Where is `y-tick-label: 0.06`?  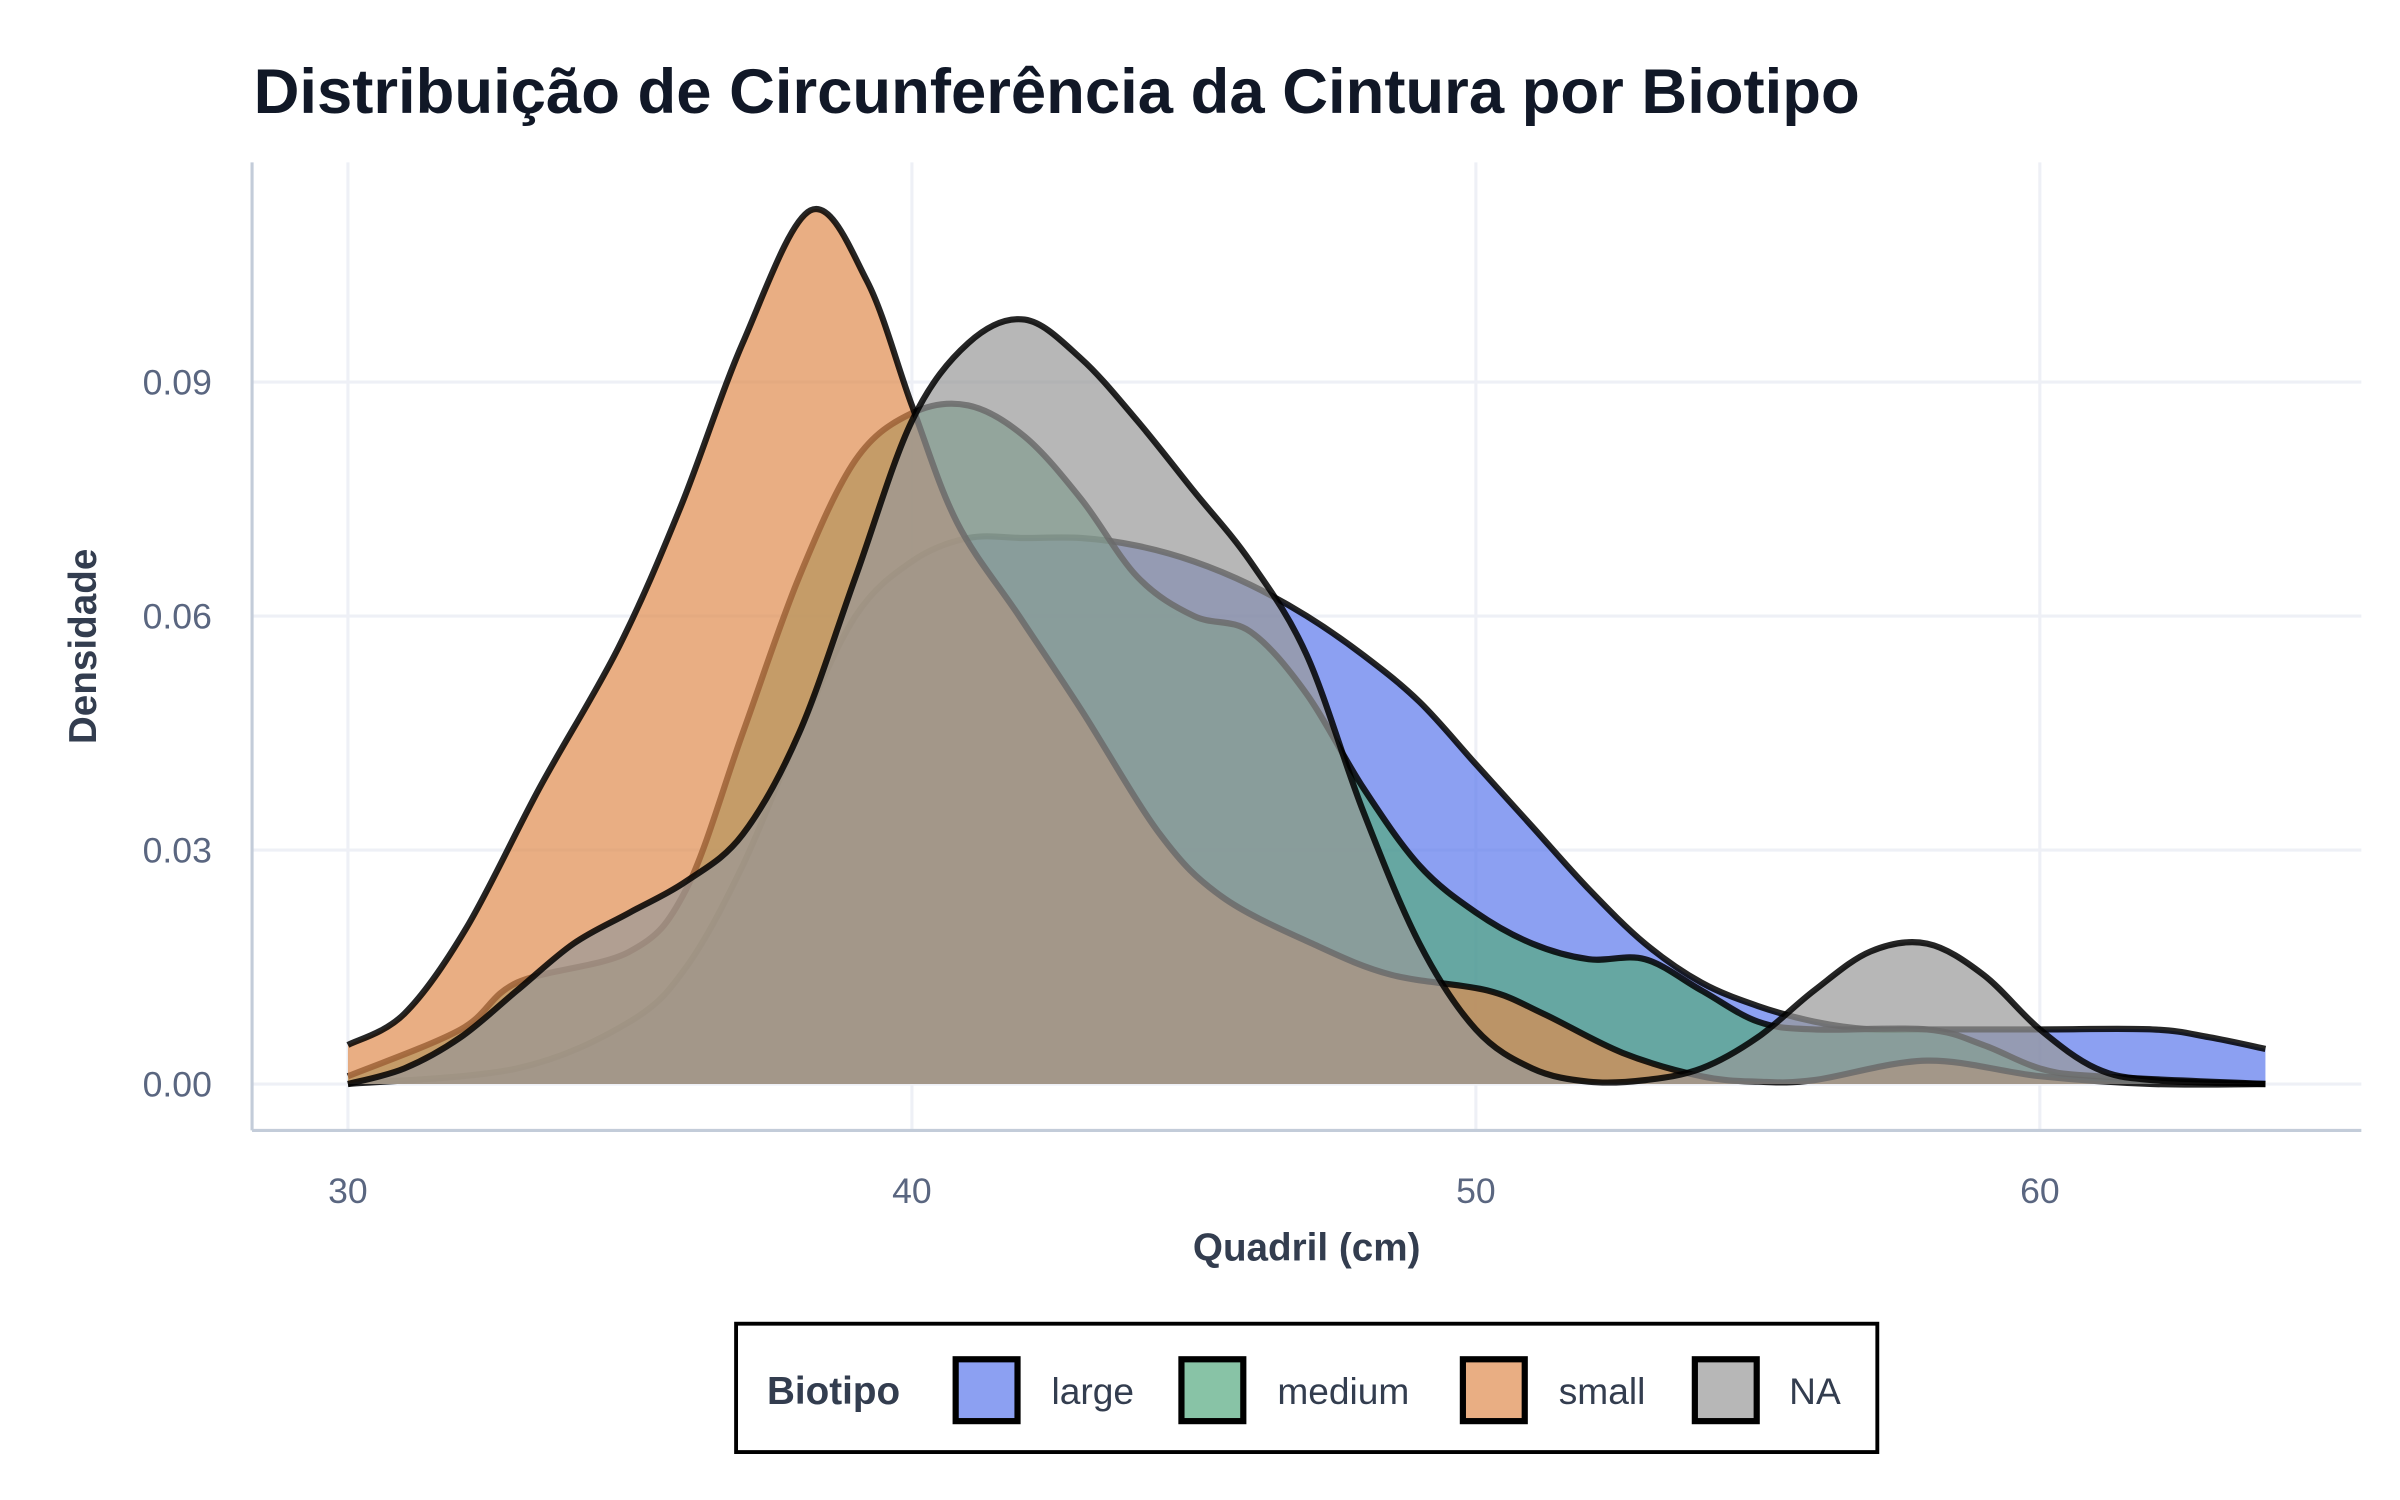 y-tick-label: 0.06 is located at coordinates (177, 616).